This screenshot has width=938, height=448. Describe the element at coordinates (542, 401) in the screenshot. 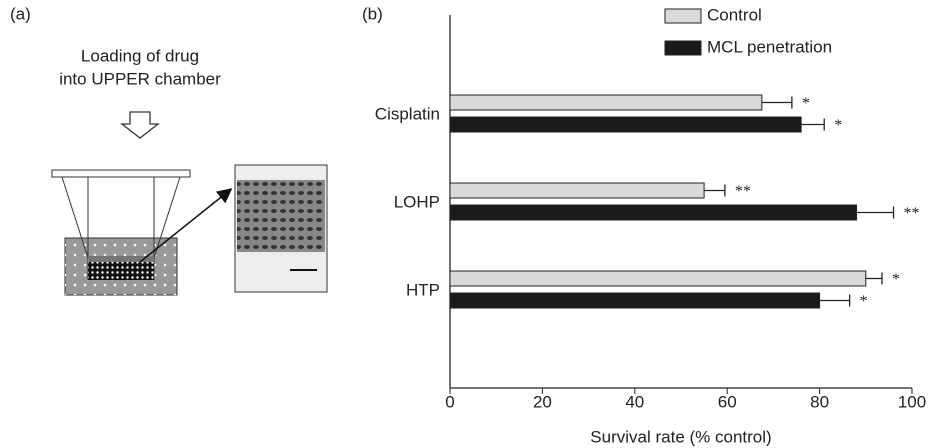

I see `x-tick-label: 20` at that location.